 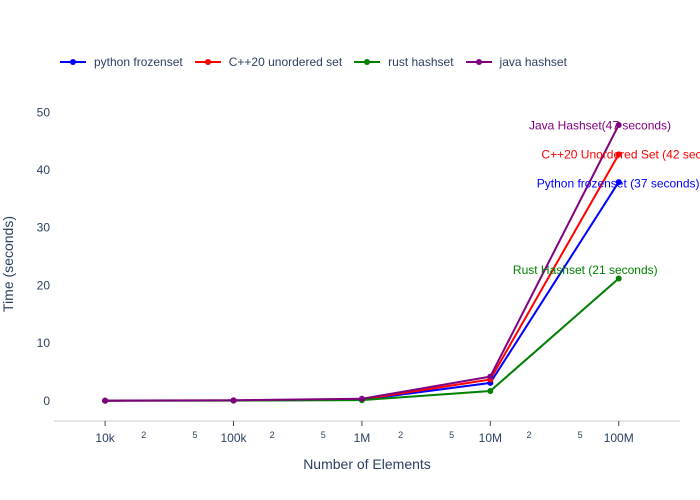 What do you see at coordinates (600, 126) in the screenshot?
I see `annotation-label: Java Hashset(47 seconds)` at bounding box center [600, 126].